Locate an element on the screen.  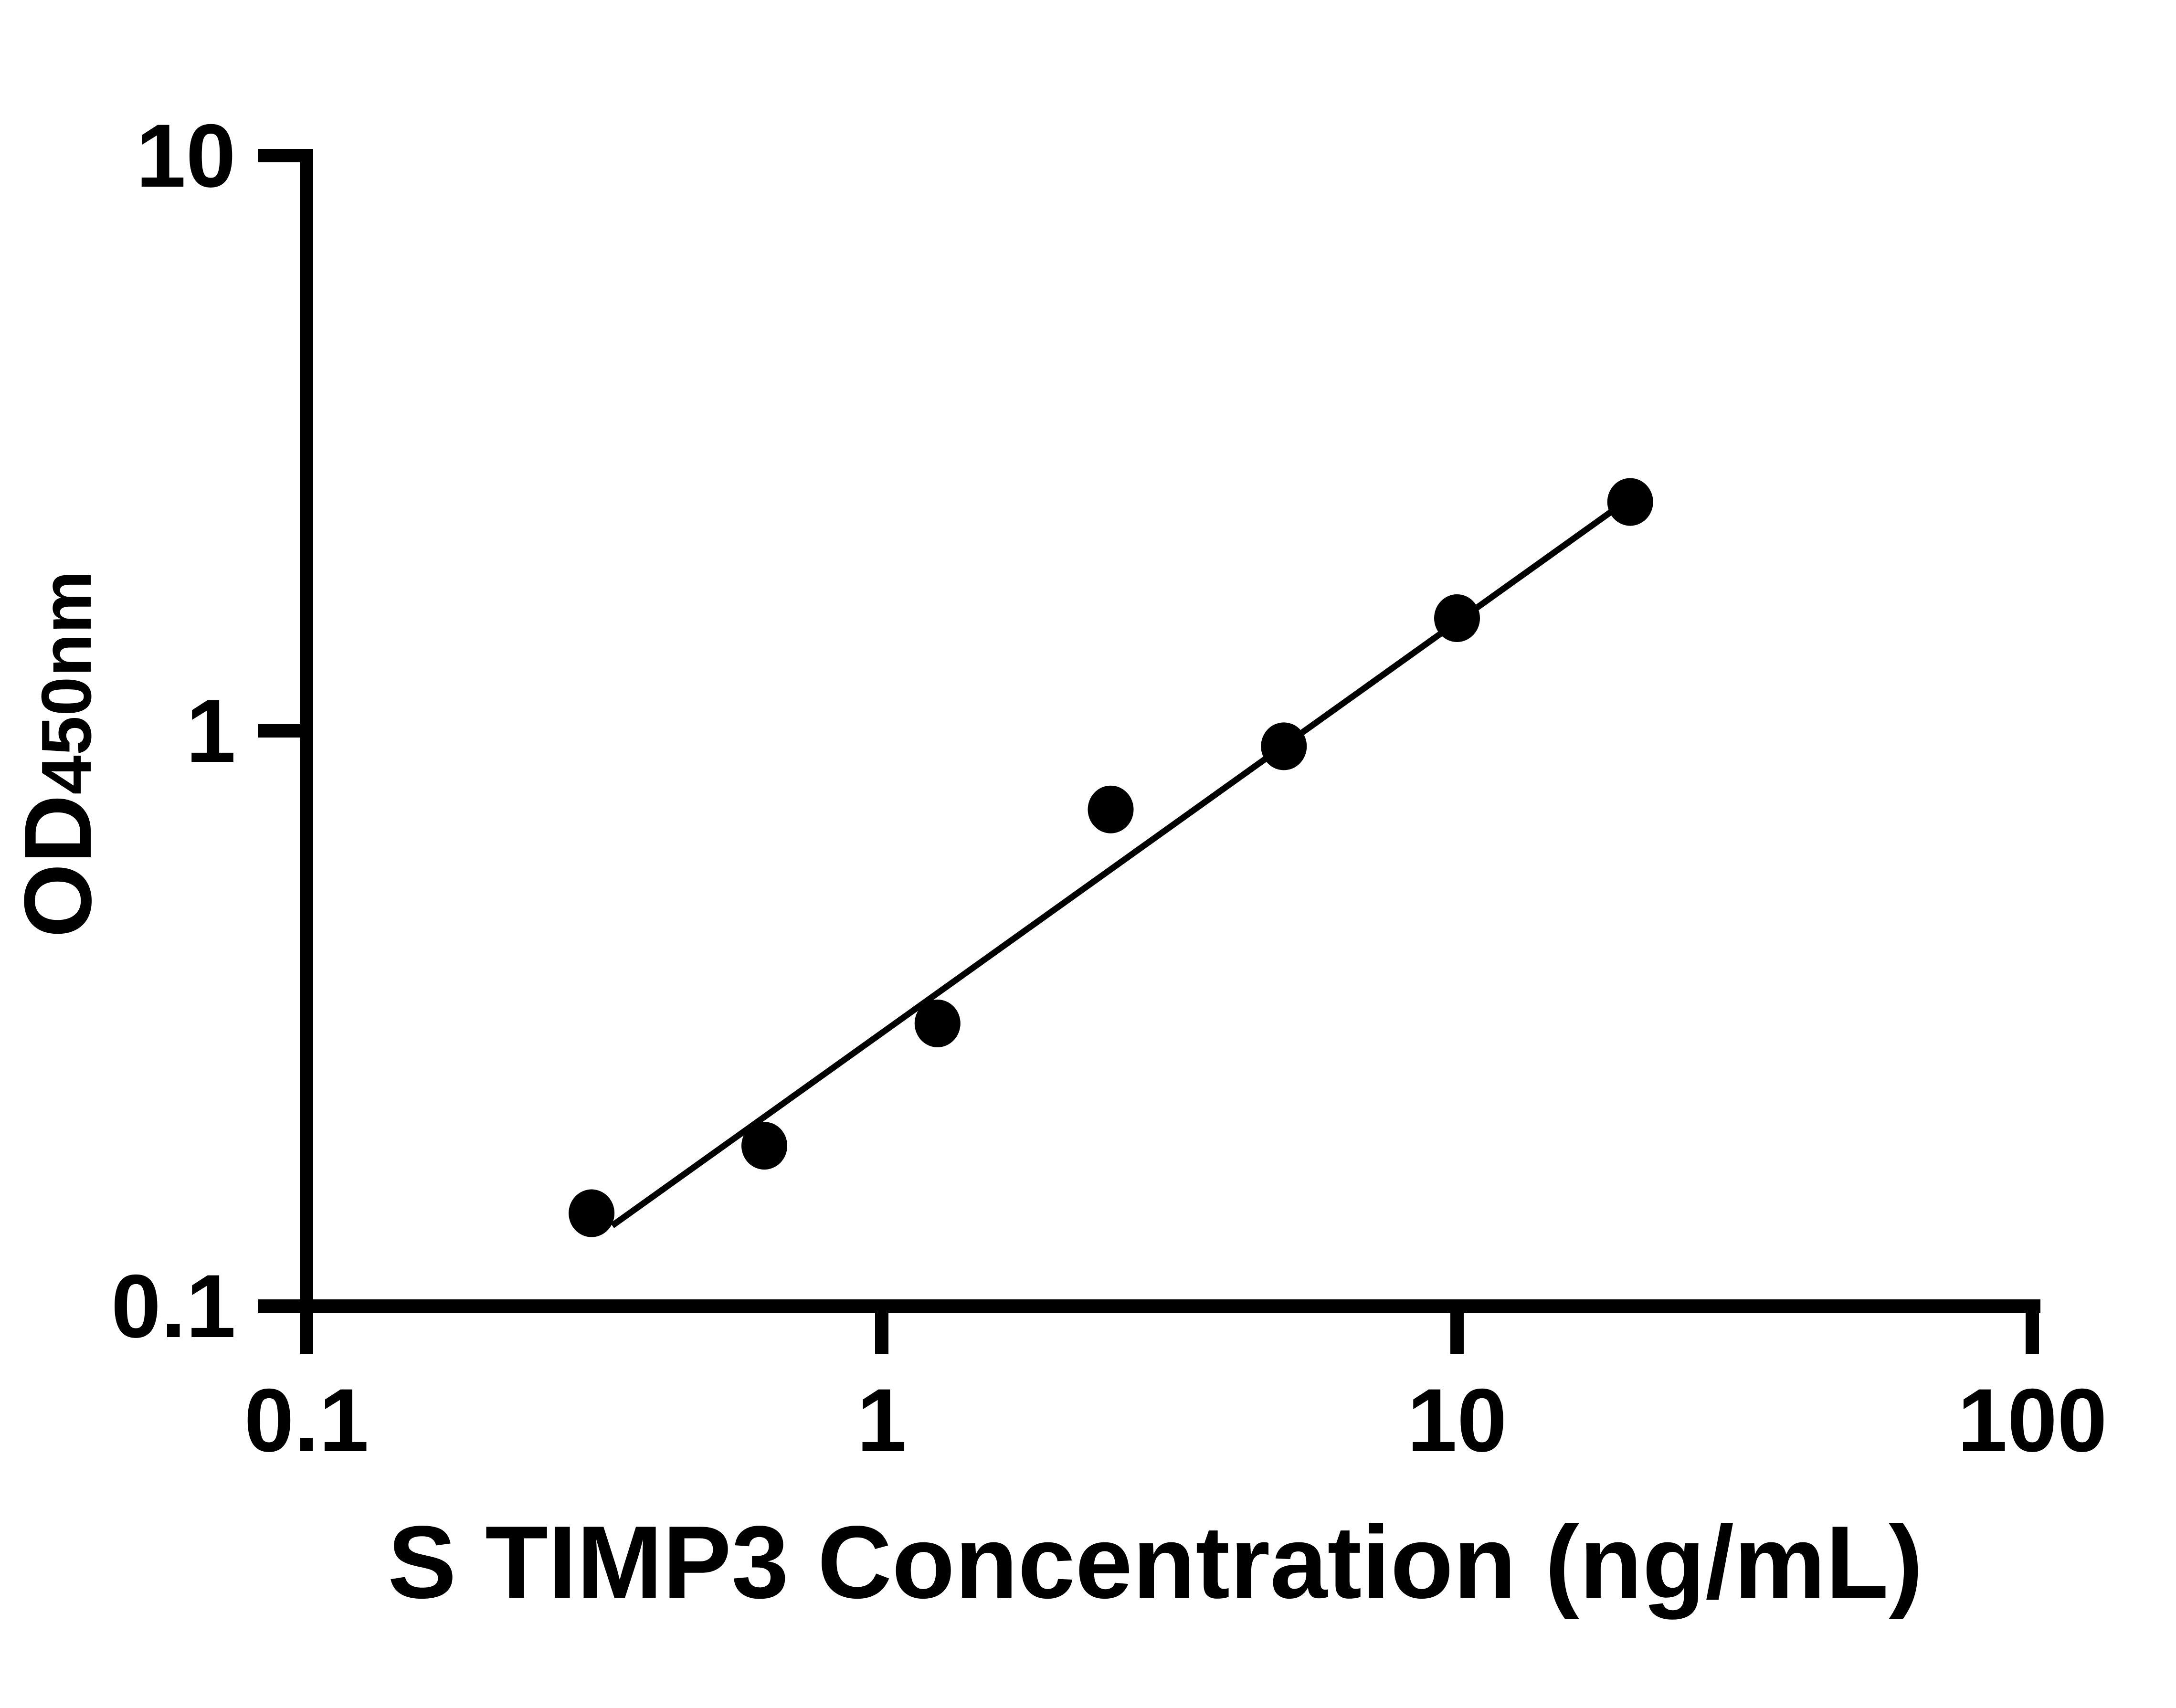
y-axis-title-main: OD is located at coordinates (58, 866).